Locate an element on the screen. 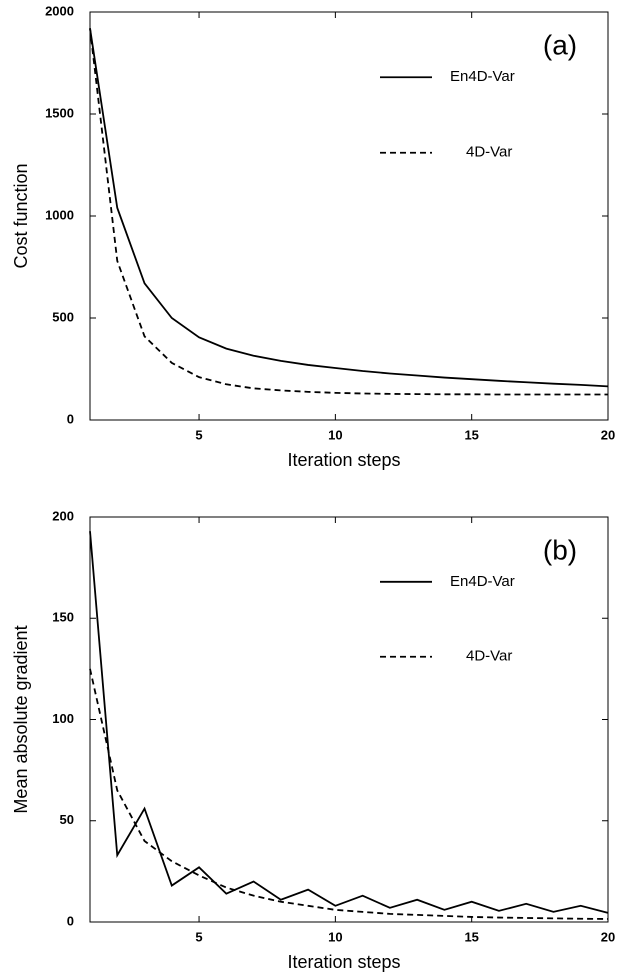 The image size is (619, 974). panel-annotation: (a) is located at coordinates (560, 44).